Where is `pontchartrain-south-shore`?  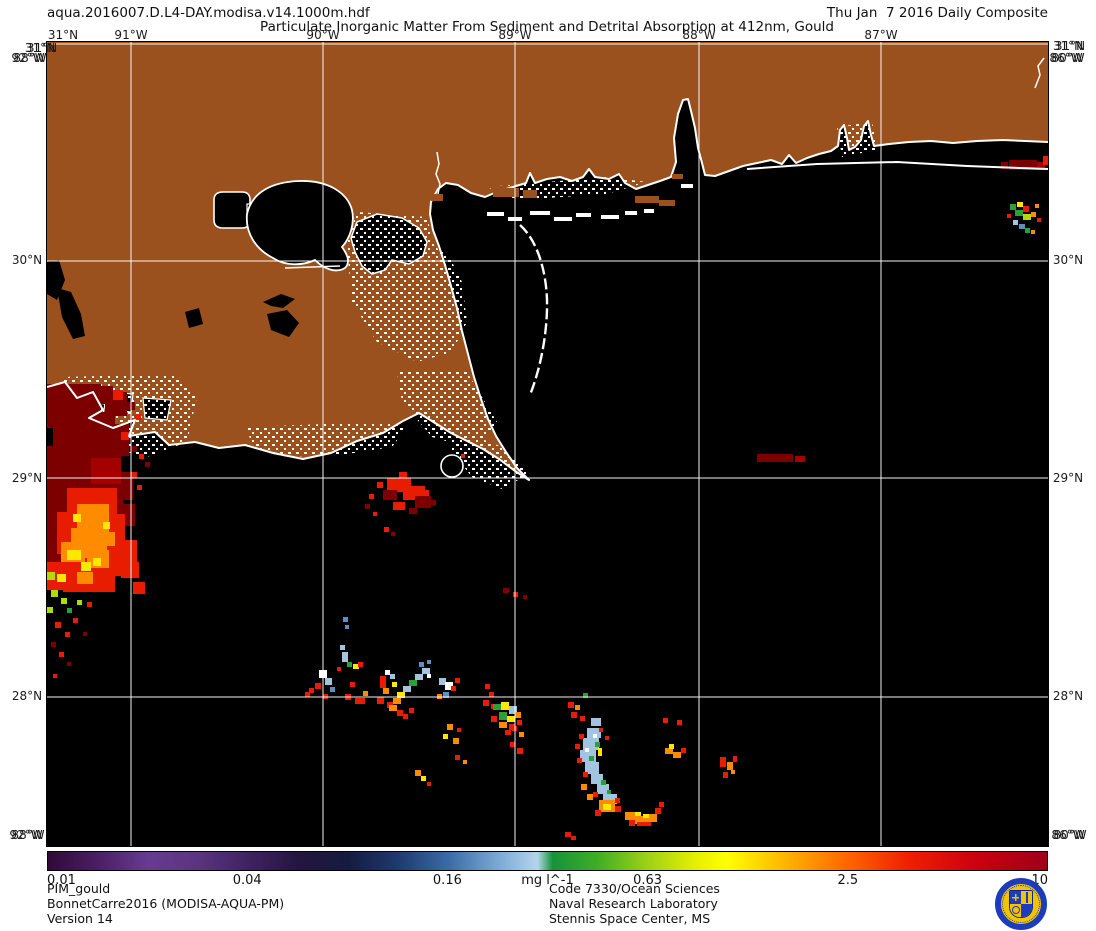 pontchartrain-south-shore is located at coordinates (312, 267).